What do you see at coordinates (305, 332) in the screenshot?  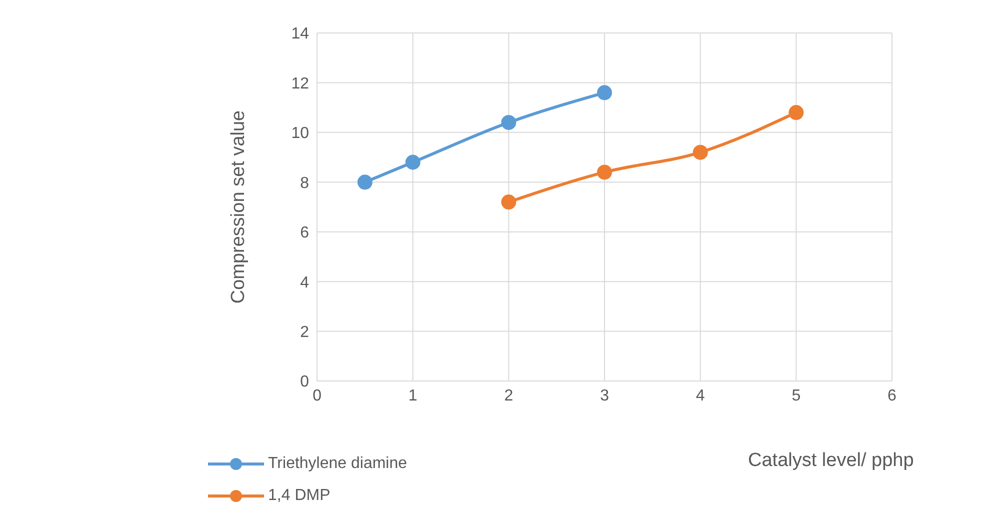 I see `y-tick-label: 2` at bounding box center [305, 332].